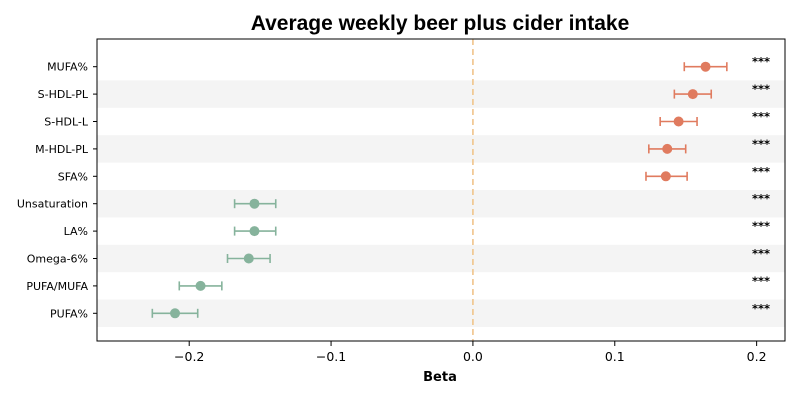 The height and width of the screenshot is (400, 800). I want to click on x-tick-label: −0.1, so click(331, 356).